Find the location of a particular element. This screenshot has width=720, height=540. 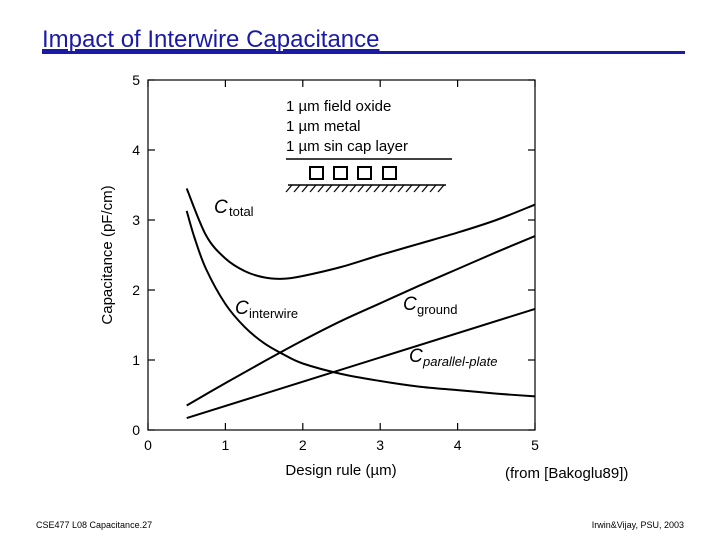

title-underline is located at coordinates (363, 52).